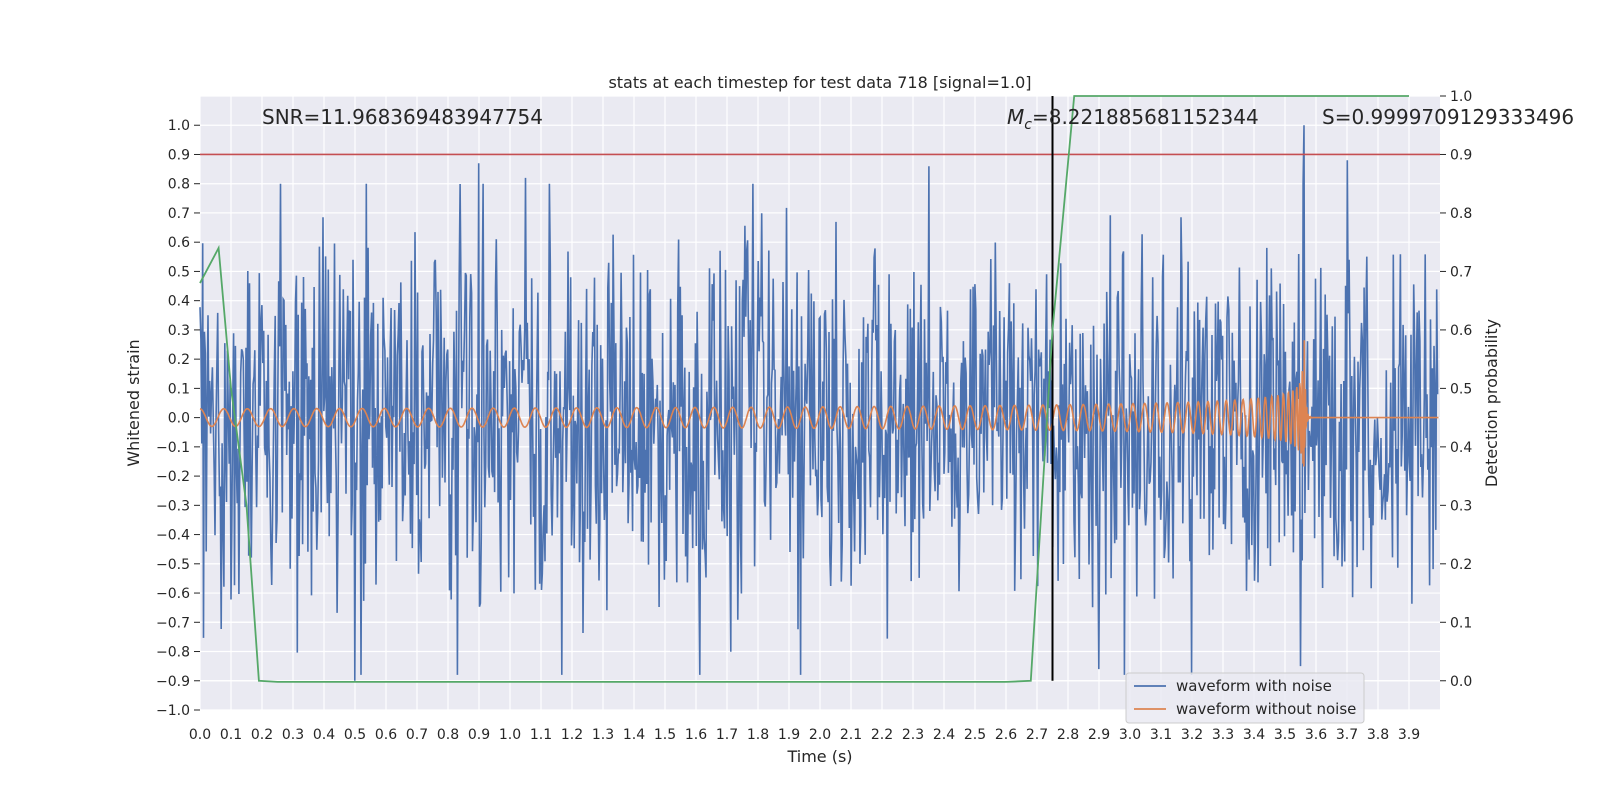 Image resolution: width=1600 pixels, height=805 pixels. Describe the element at coordinates (541, 735) in the screenshot. I see `x-tick-label: 1.1` at that location.